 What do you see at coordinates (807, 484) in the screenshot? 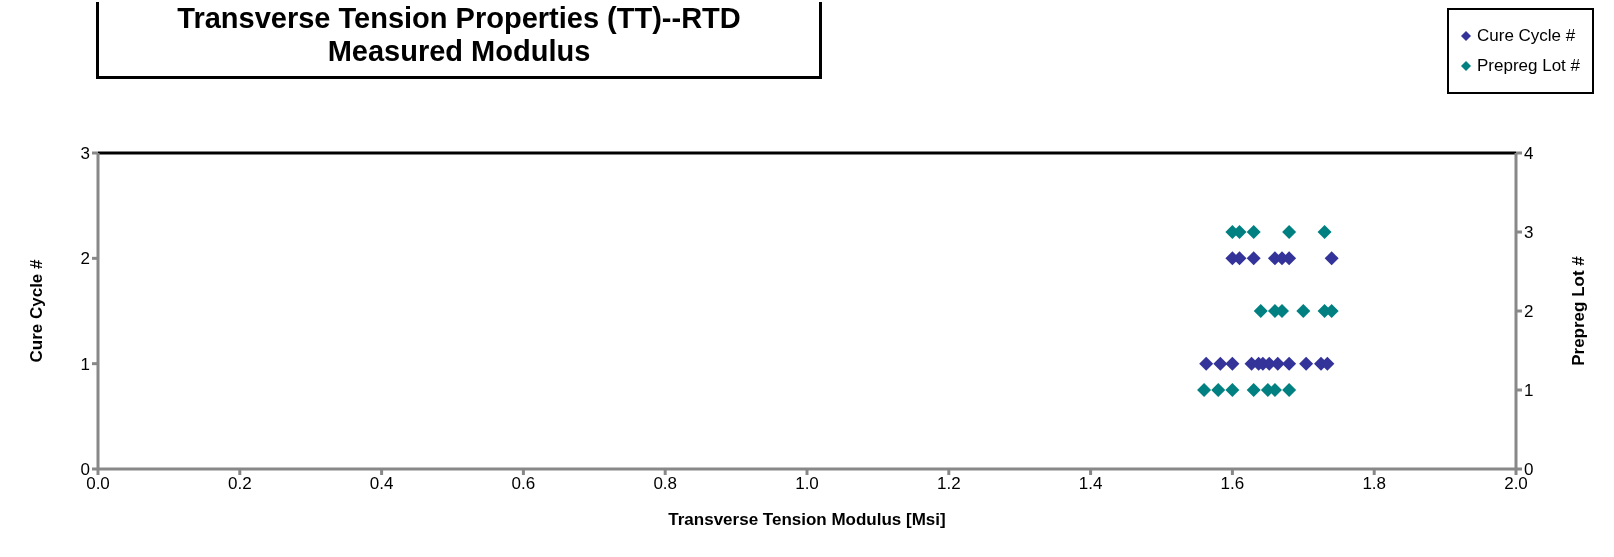
I see `x-tick-label: 1.0` at bounding box center [807, 484].